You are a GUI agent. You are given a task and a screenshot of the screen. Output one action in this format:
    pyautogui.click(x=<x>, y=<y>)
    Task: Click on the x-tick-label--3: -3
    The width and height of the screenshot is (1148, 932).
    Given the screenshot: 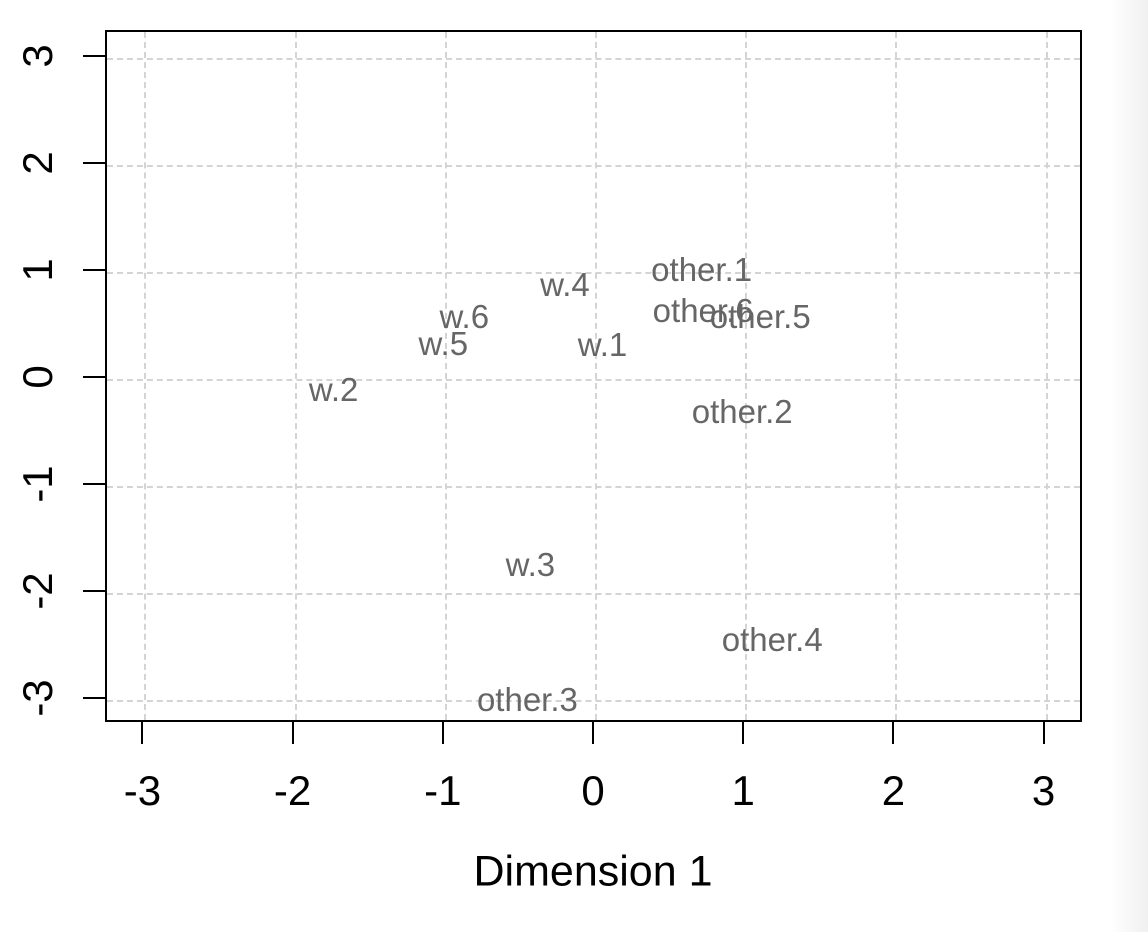 What is the action you would take?
    pyautogui.click(x=142, y=790)
    